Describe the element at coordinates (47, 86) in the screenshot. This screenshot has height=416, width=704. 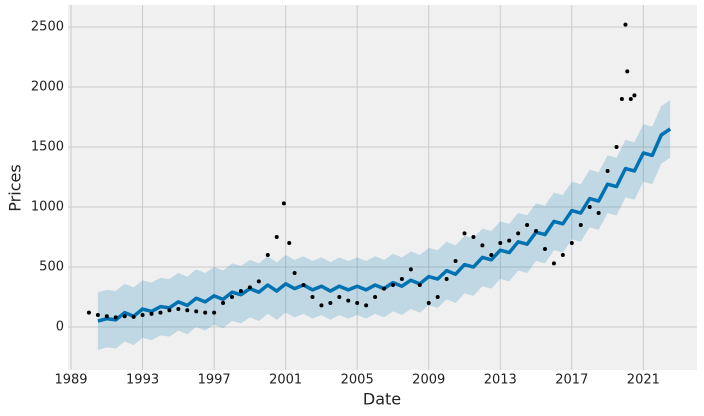
I see `y-tick-label: 2000` at that location.